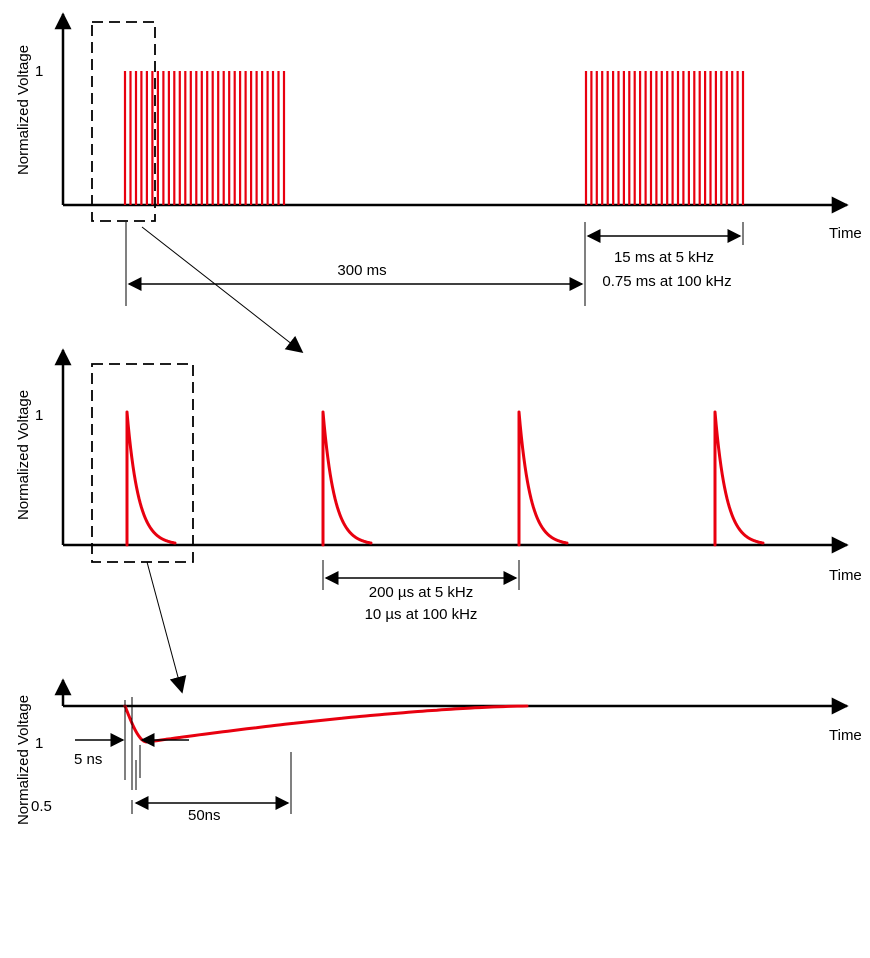 The image size is (870, 958). Describe the element at coordinates (445, 478) in the screenshot. I see `pulse-group` at that location.